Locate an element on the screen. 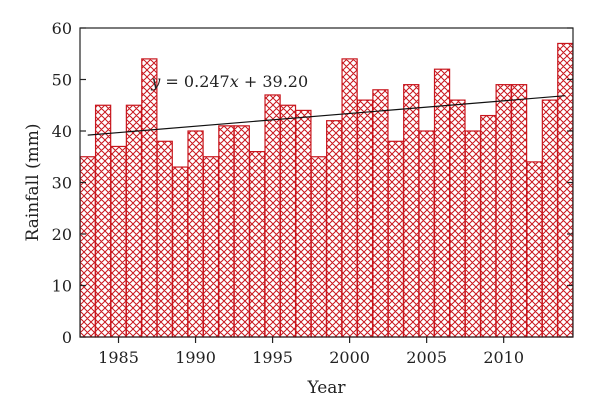 The width and height of the screenshot is (600, 415). x-tick-label-2000: 2000 is located at coordinates (349, 357).